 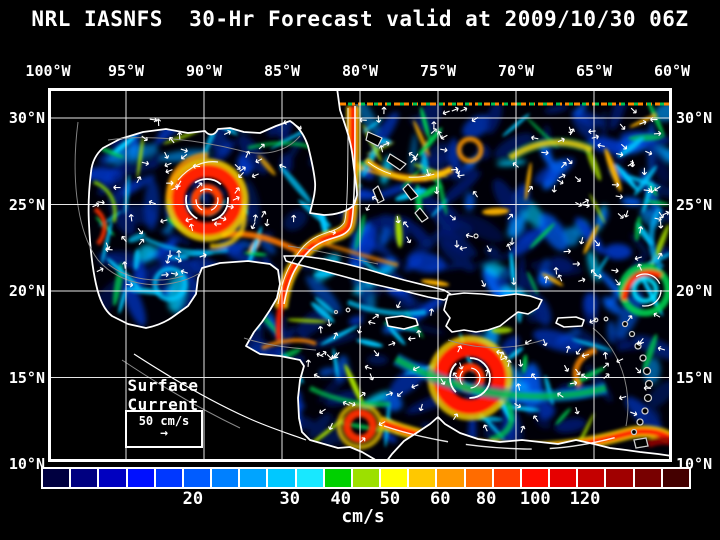 I want to click on bahamas, so click(x=422, y=185).